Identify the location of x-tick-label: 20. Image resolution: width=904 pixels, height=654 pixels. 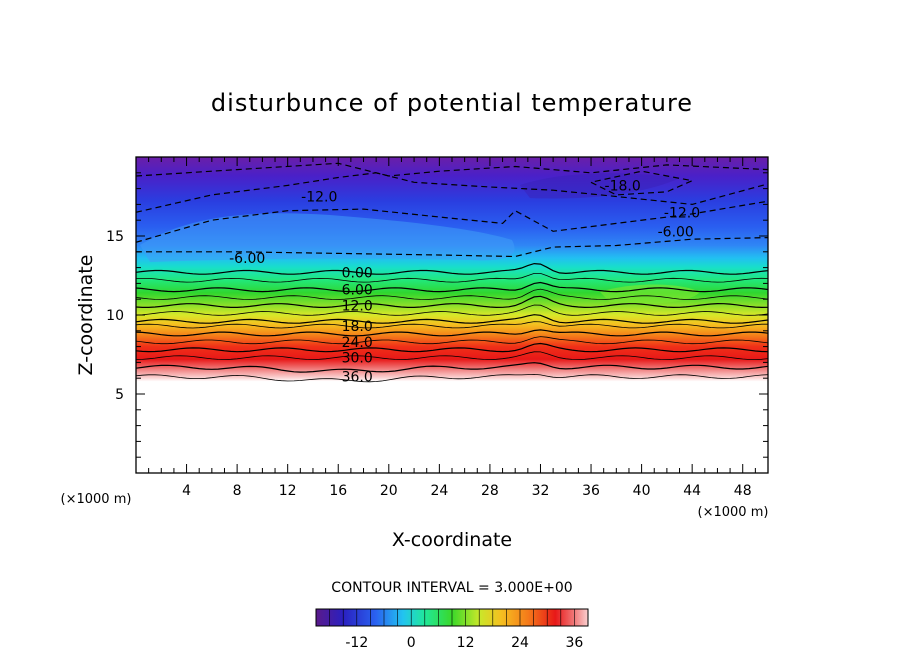
(389, 491).